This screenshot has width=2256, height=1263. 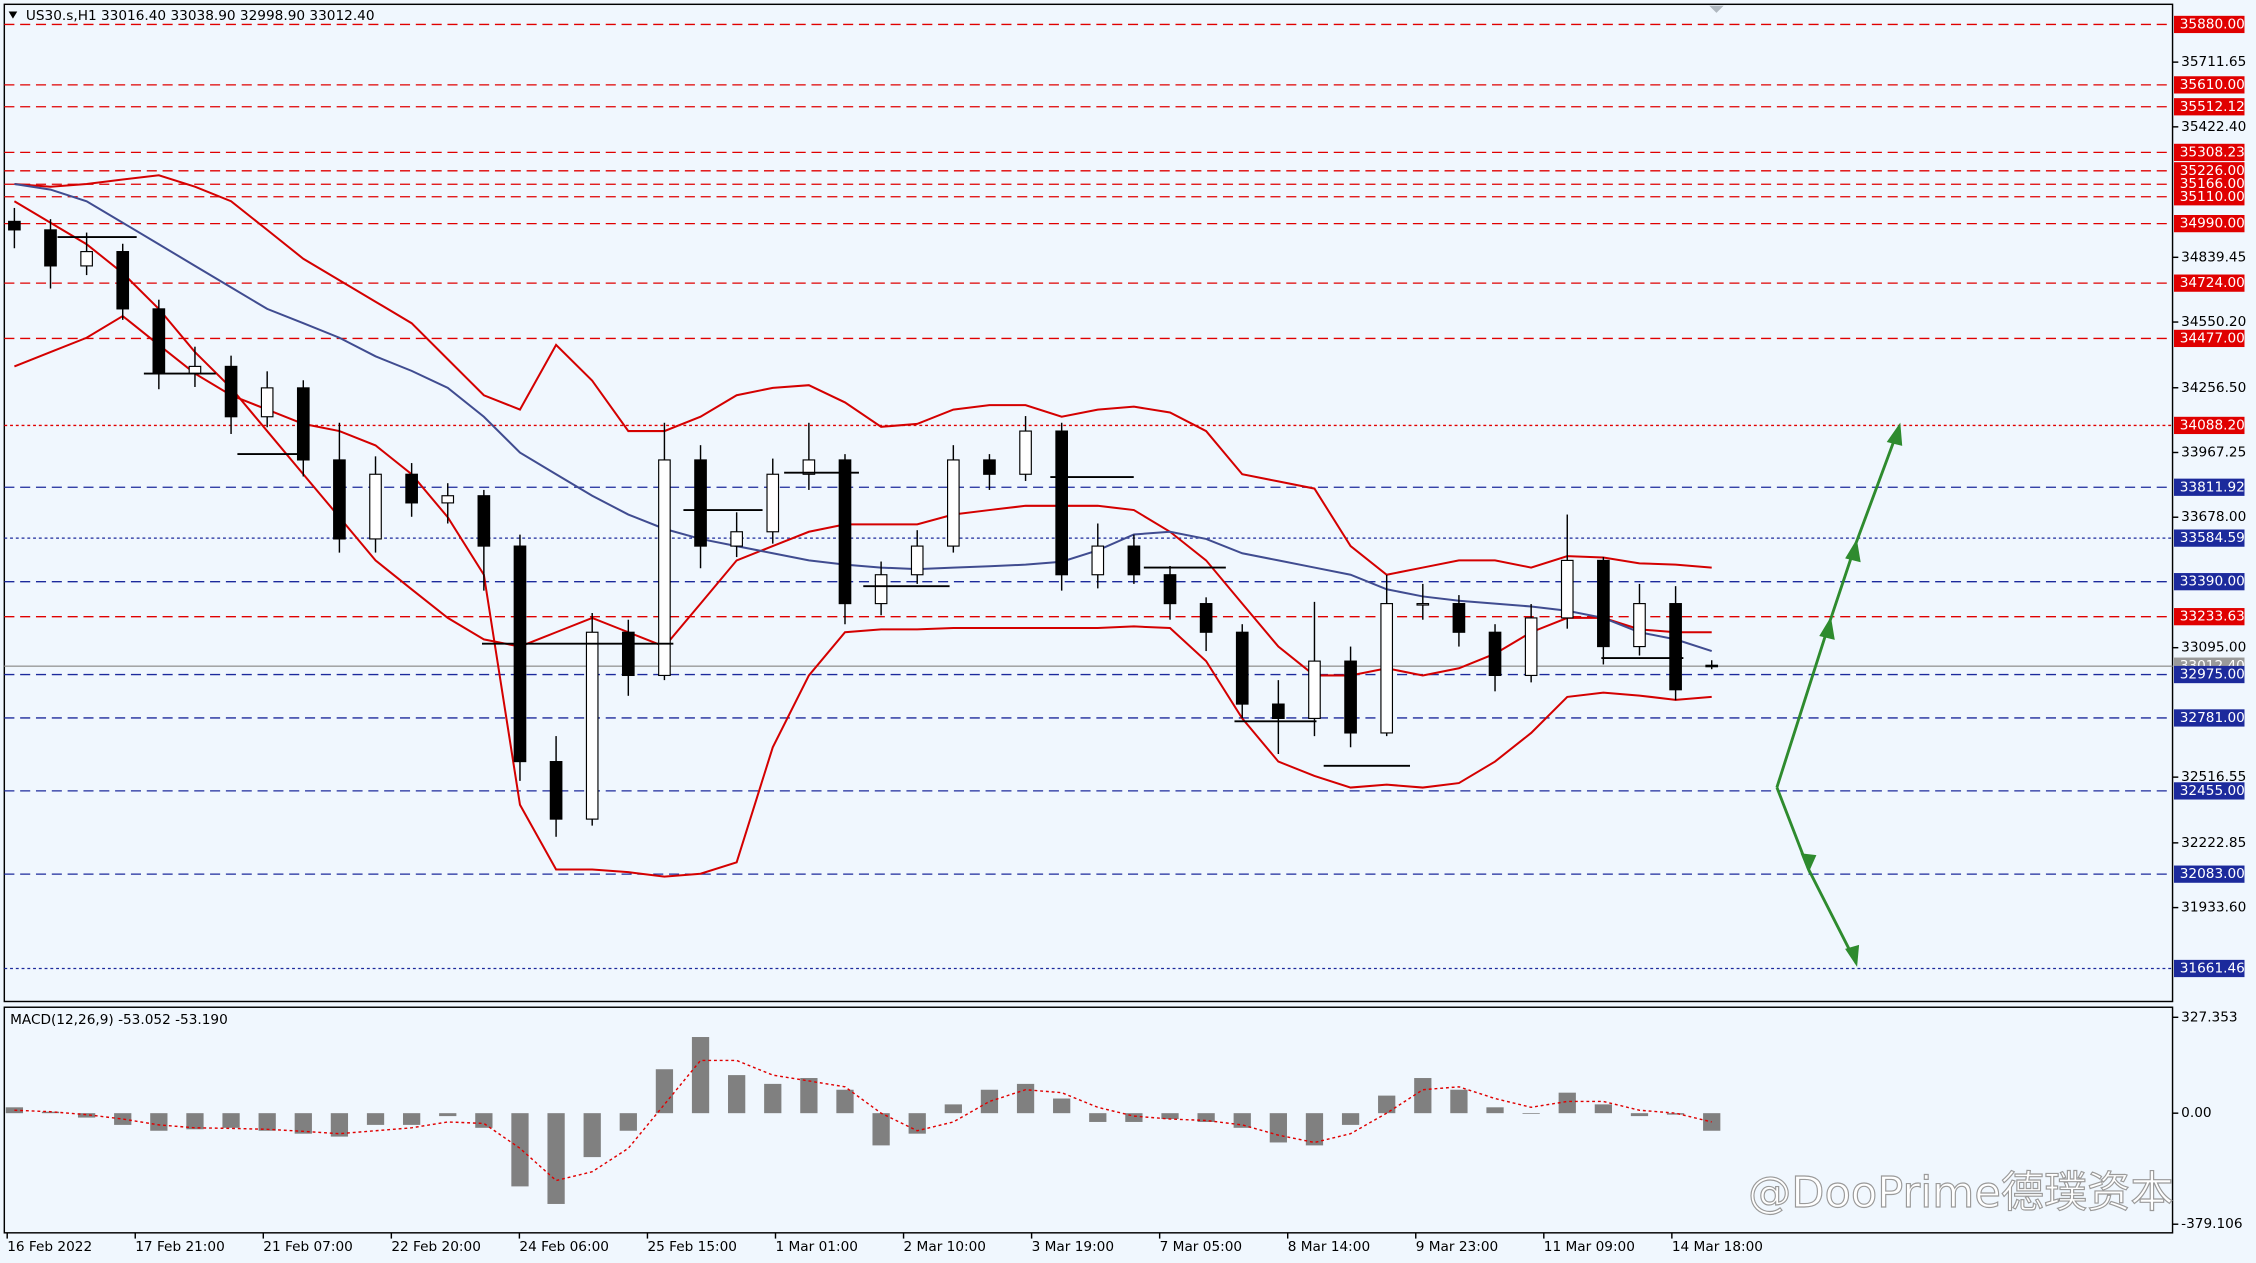 I want to click on x-tick-label: 14 Mar 18:00, so click(x=1717, y=1247).